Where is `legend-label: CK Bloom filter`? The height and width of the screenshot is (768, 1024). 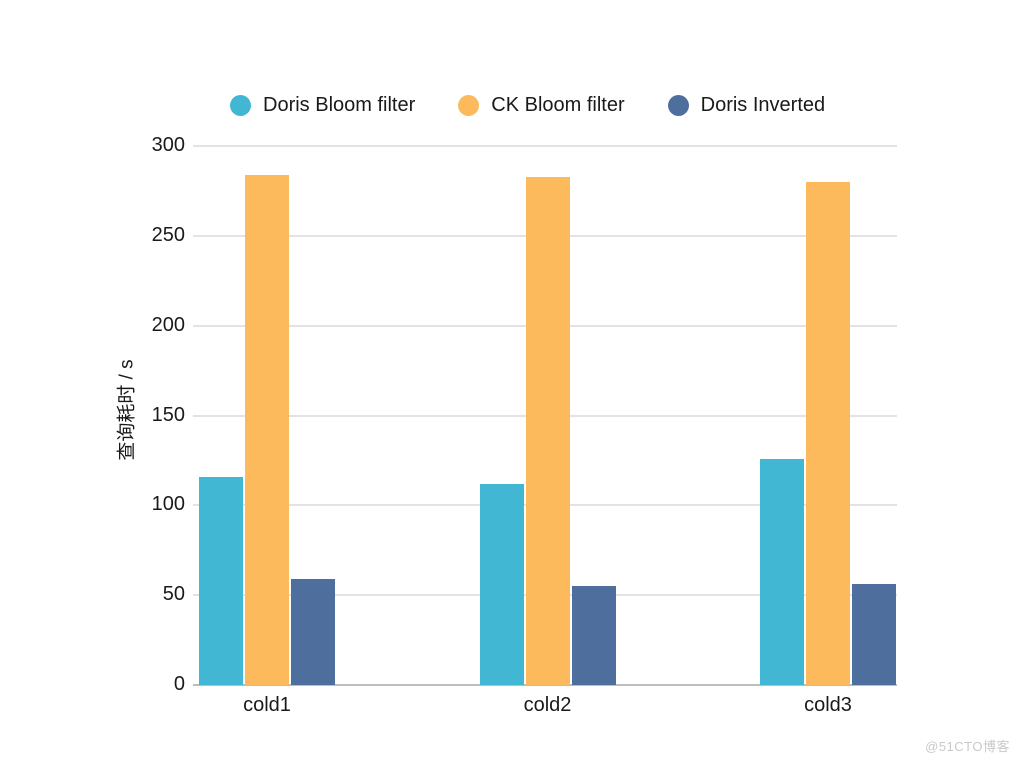
legend-label: CK Bloom filter is located at coordinates (558, 105).